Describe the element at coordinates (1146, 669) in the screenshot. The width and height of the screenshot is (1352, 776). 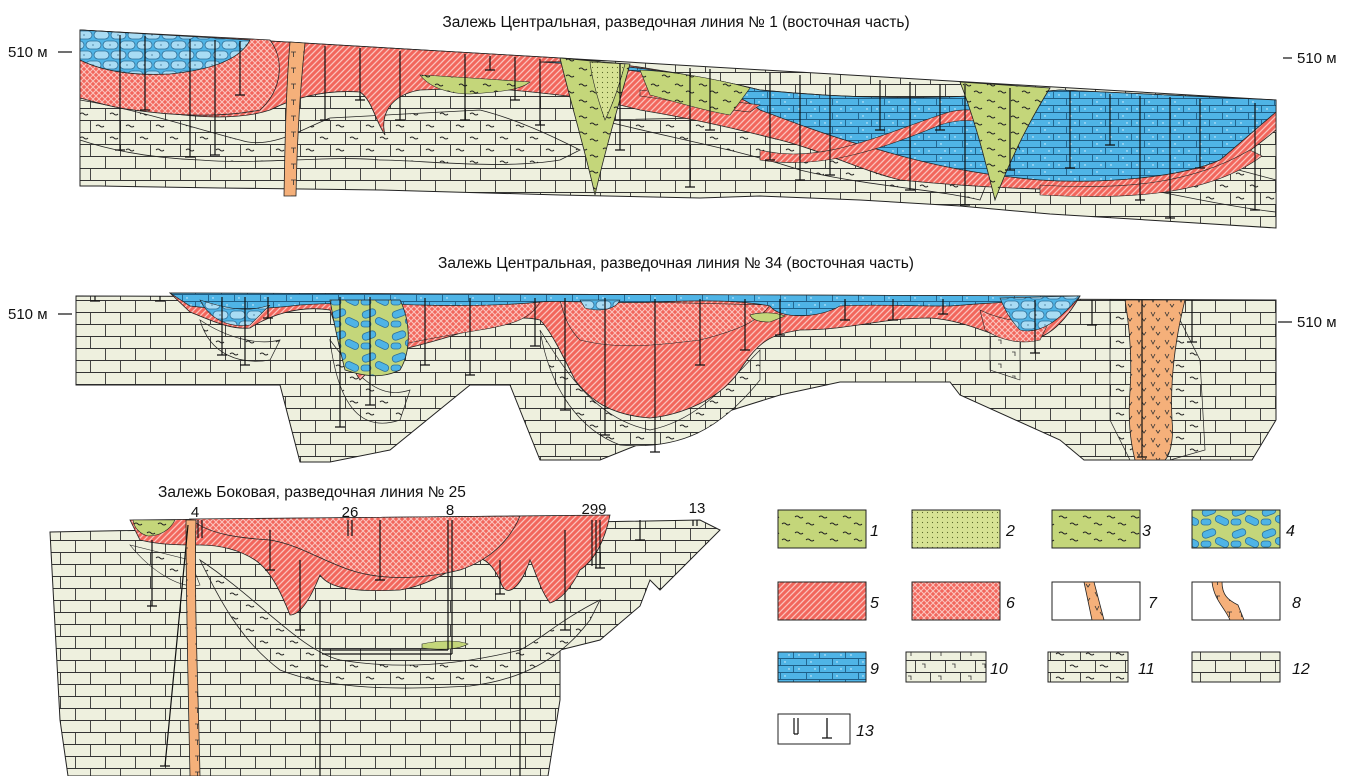
I see `legend-label: 11` at that location.